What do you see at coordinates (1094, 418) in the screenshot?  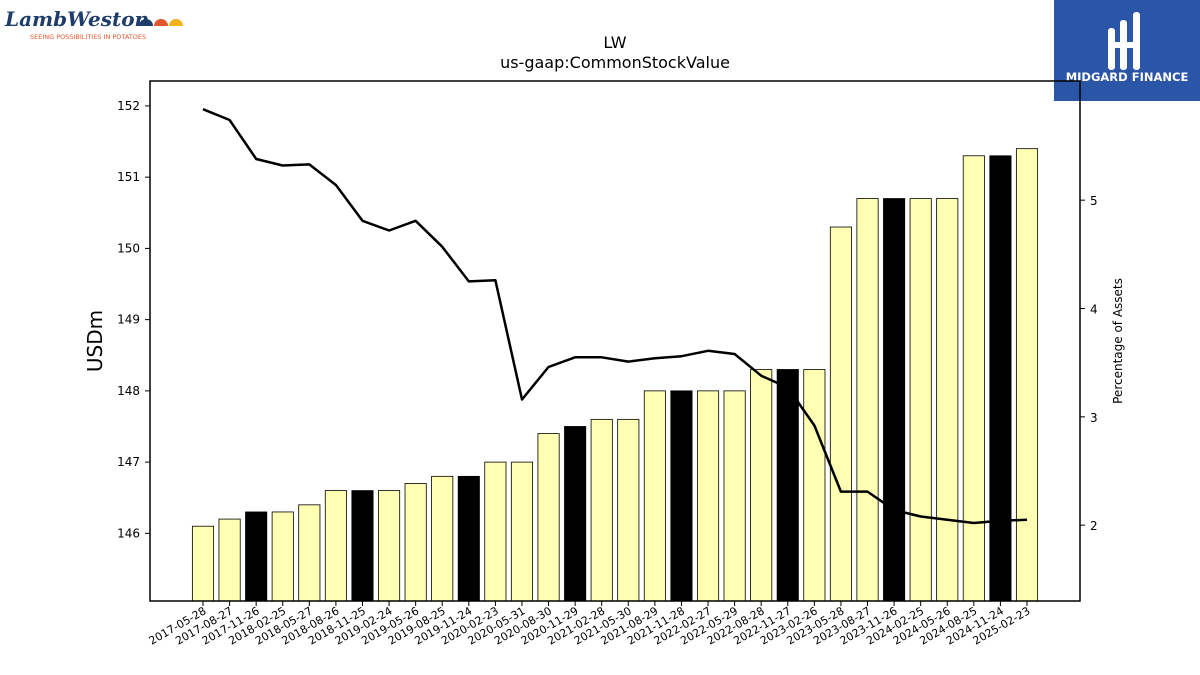 I see `y2-tick-label: 3` at bounding box center [1094, 418].